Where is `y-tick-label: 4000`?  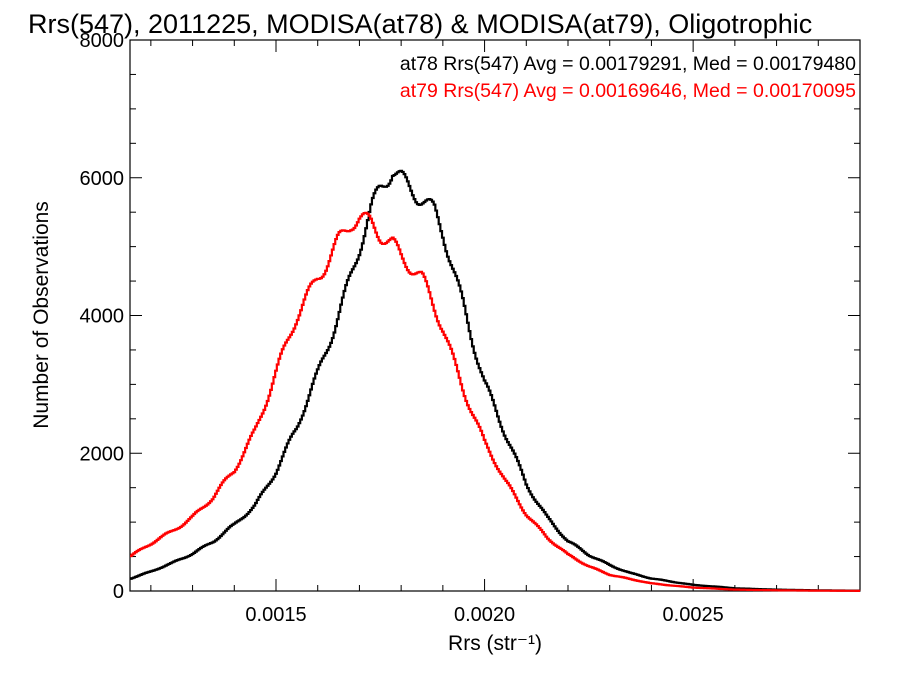
y-tick-label: 4000 is located at coordinates (102, 317).